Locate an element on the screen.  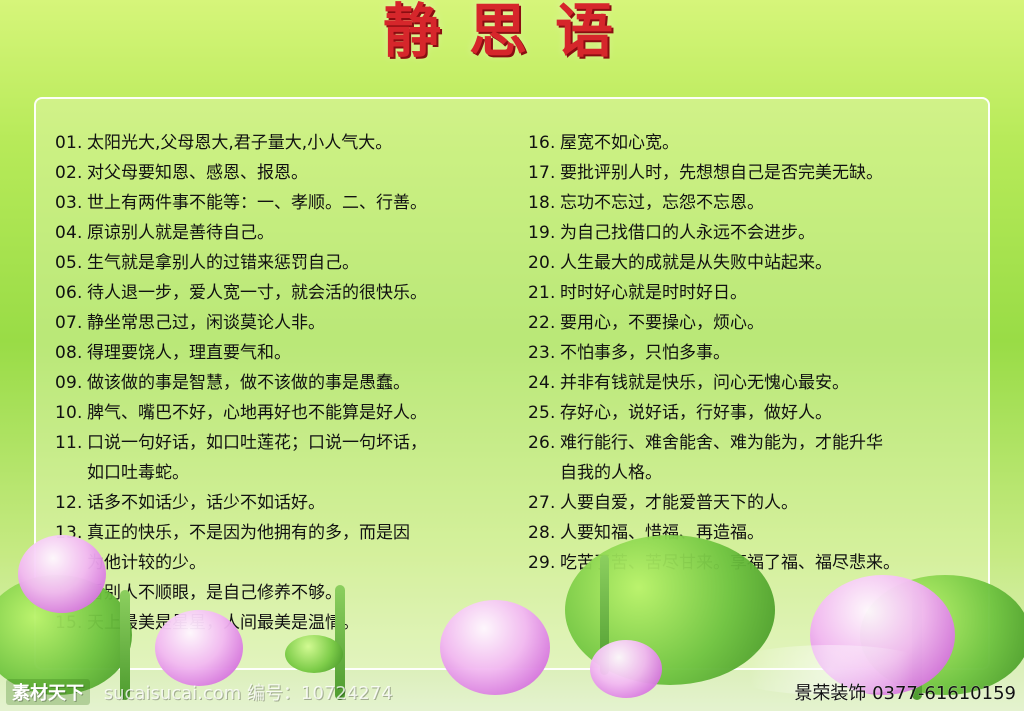
quote-item: 11. 口说一句好话，如口吐莲花；口说一句坏话， is located at coordinates (285, 443).